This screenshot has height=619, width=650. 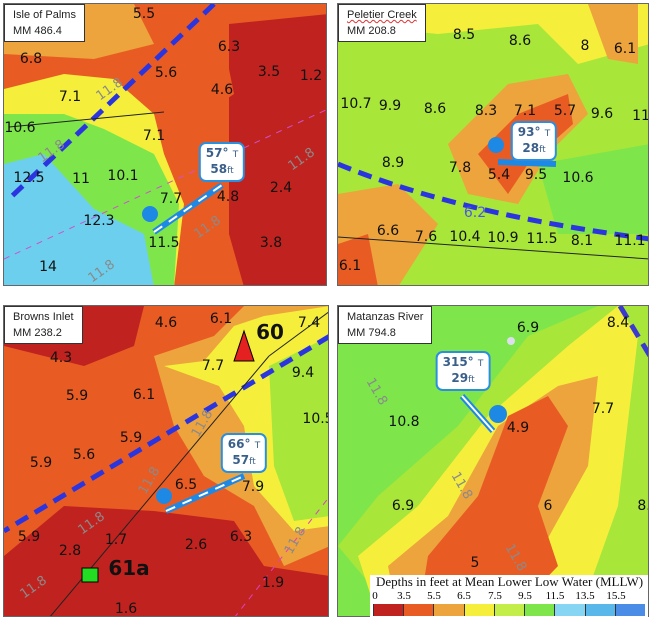 I want to click on mile-marker: MM 238.2, so click(x=37, y=333).